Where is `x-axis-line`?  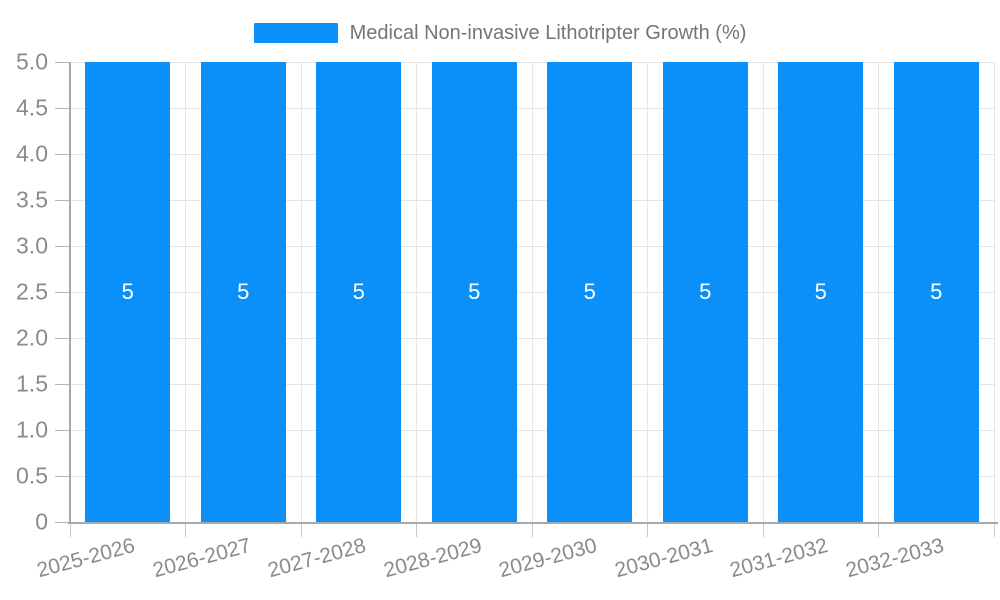
x-axis-line is located at coordinates (533, 523).